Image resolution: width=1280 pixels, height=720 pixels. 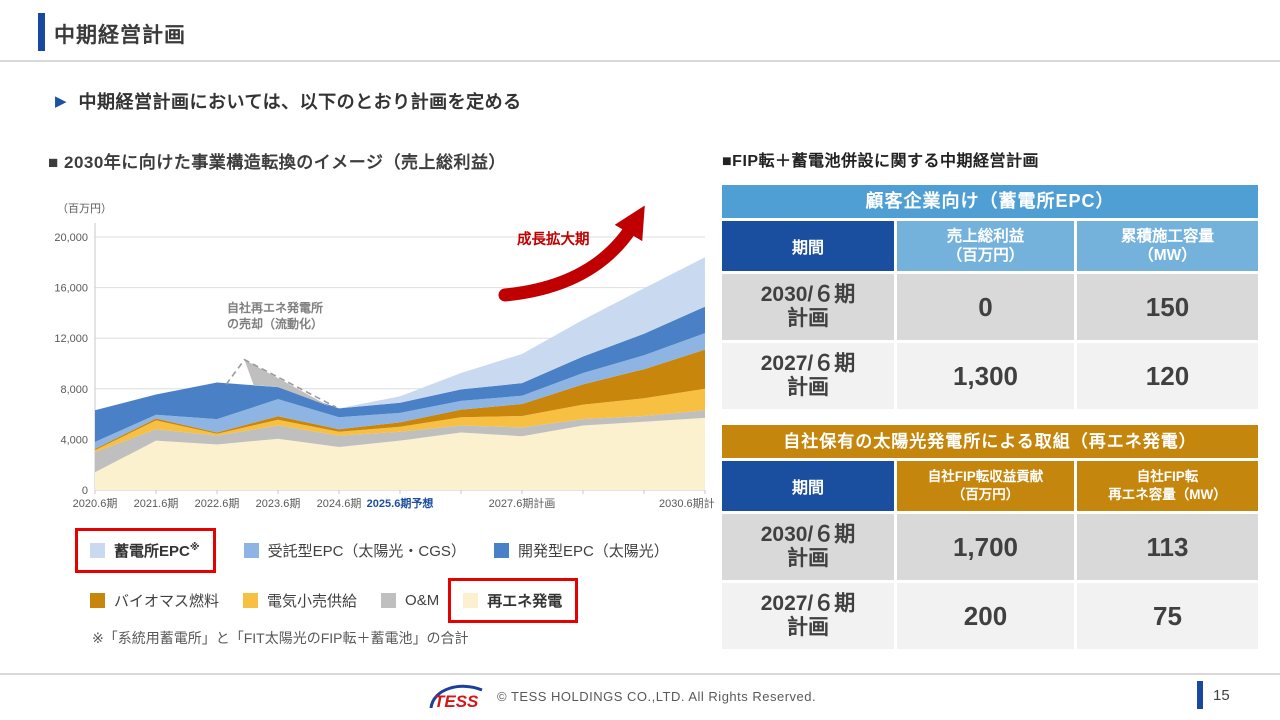 I want to click on page-number: 15, so click(x=1221, y=695).